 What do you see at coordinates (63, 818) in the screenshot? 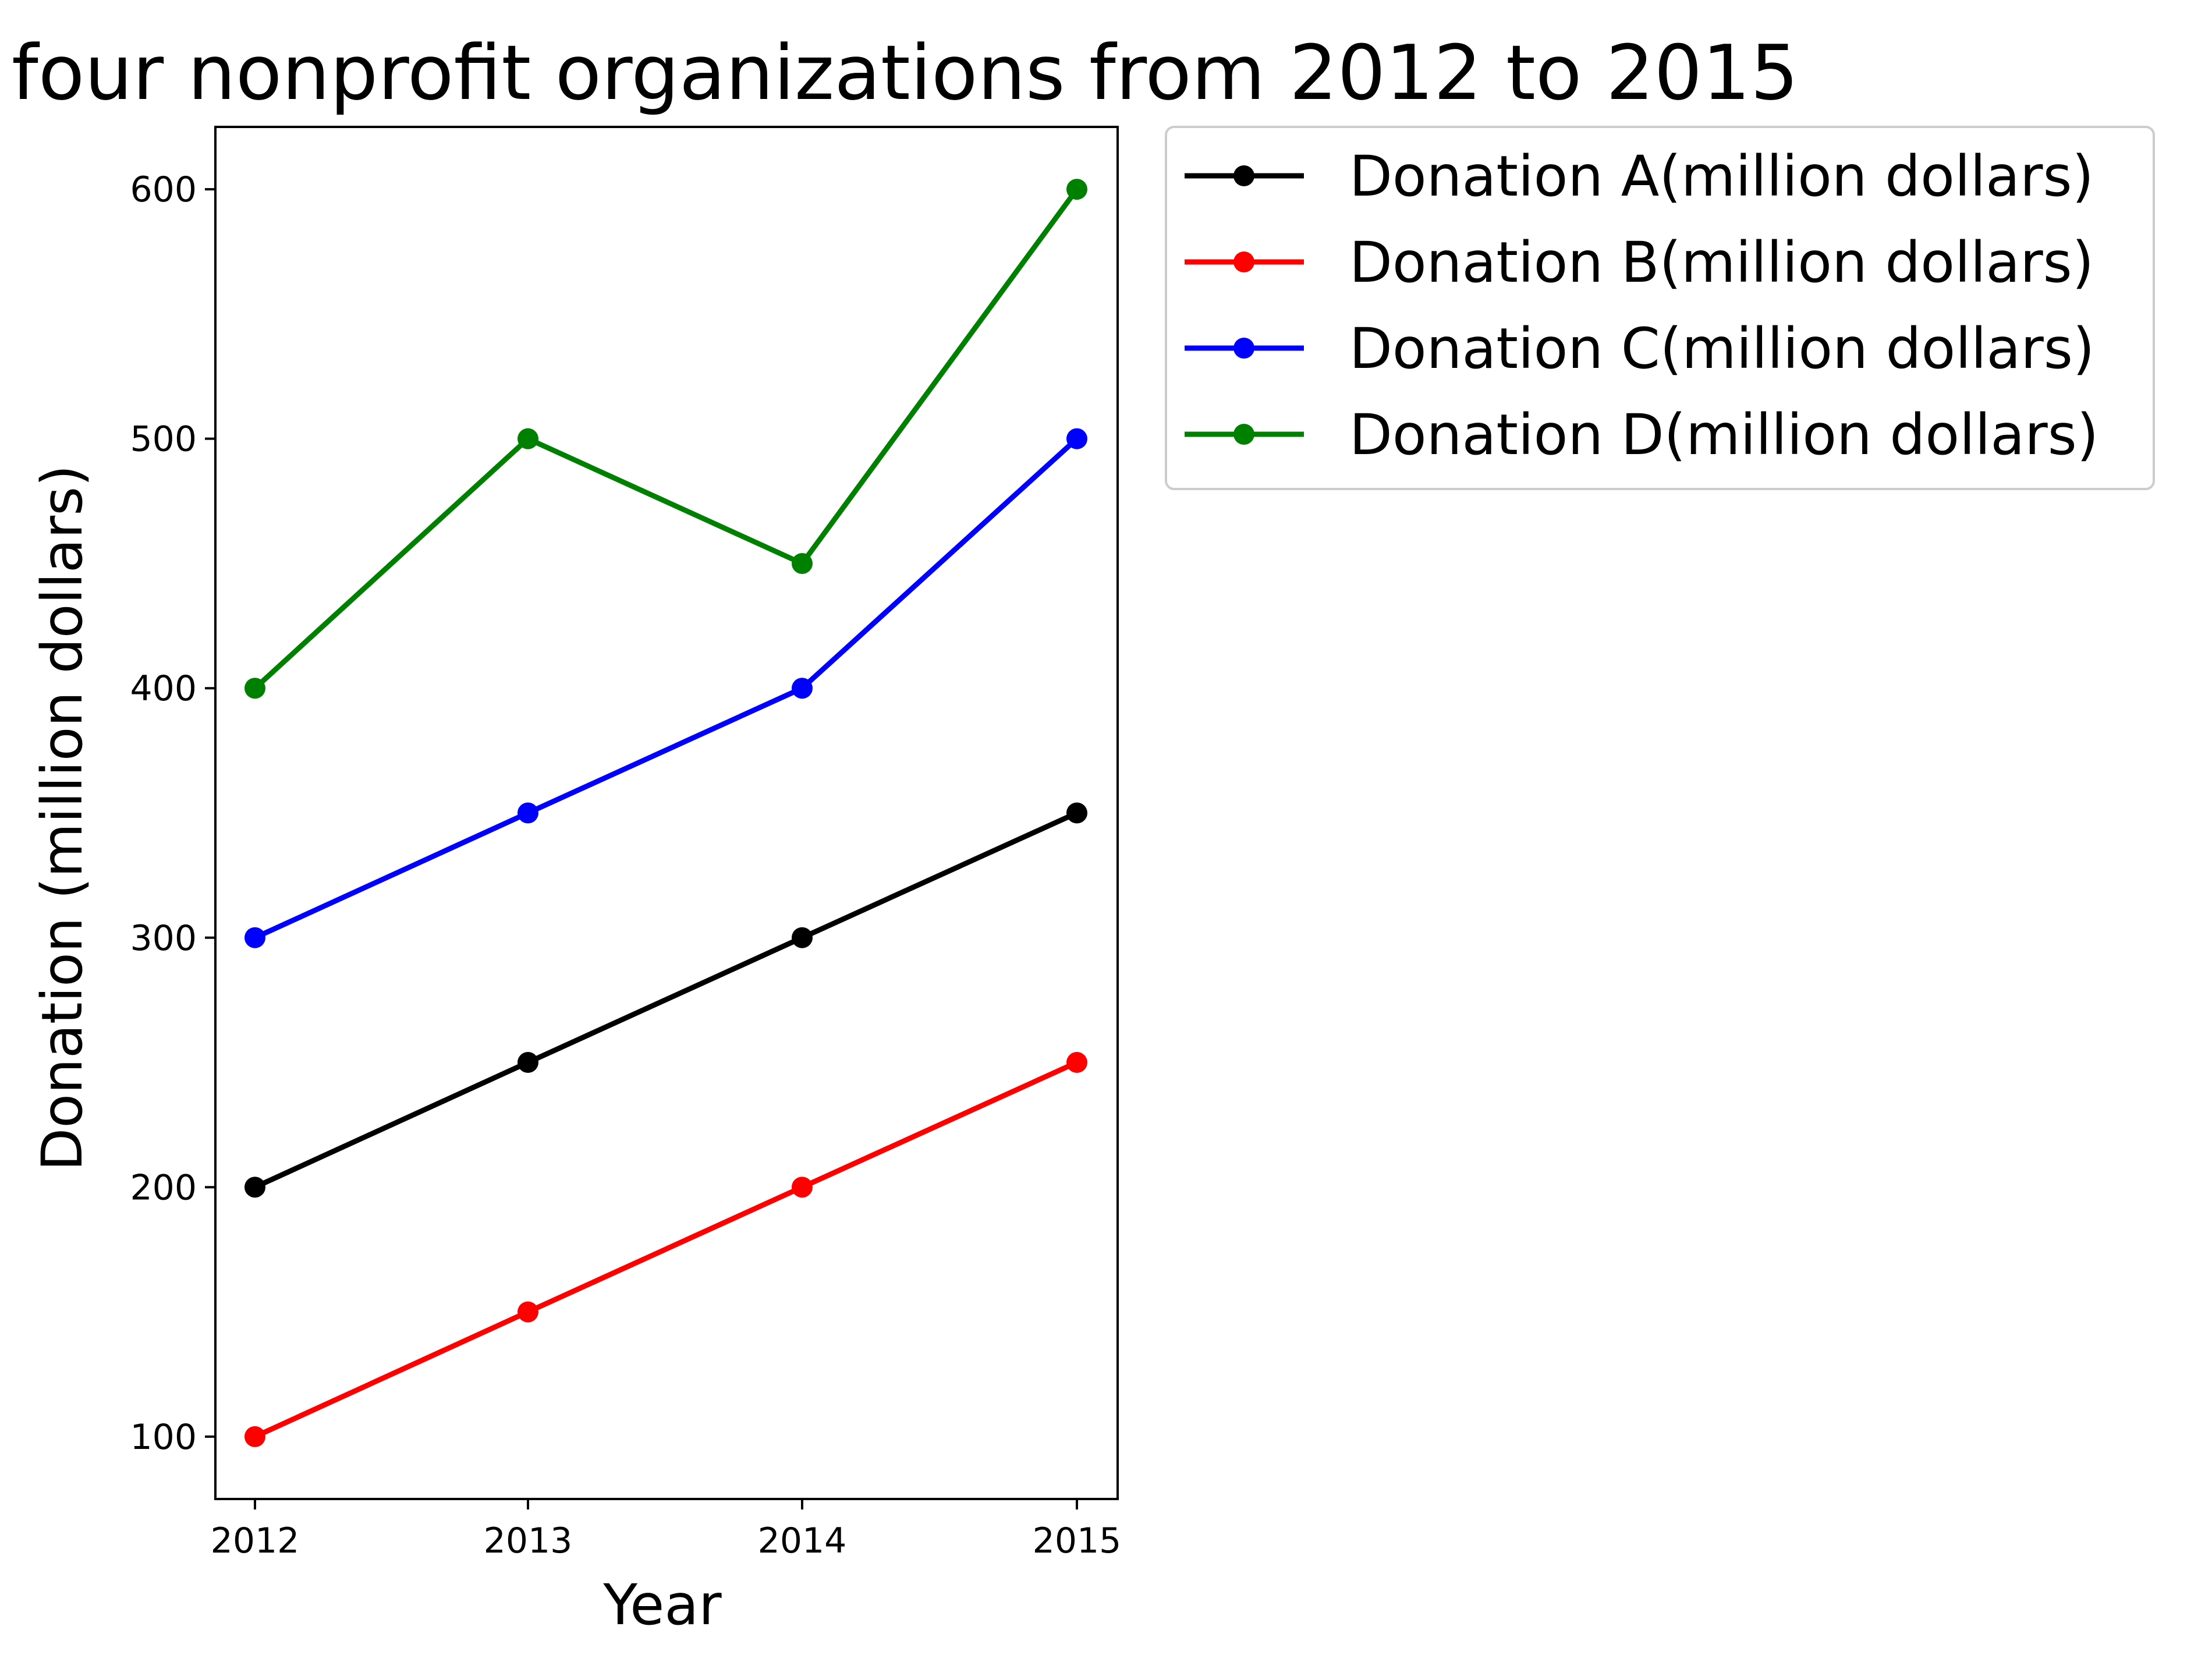
I see `y-axis-label: Donation (million dollars)` at bounding box center [63, 818].